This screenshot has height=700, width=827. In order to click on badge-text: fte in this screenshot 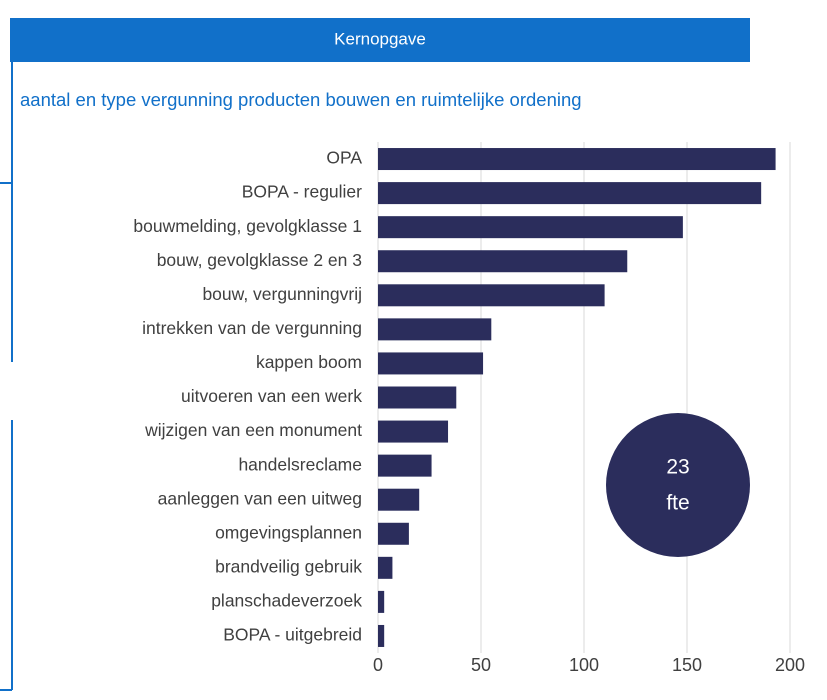, I will do `click(677, 503)`.